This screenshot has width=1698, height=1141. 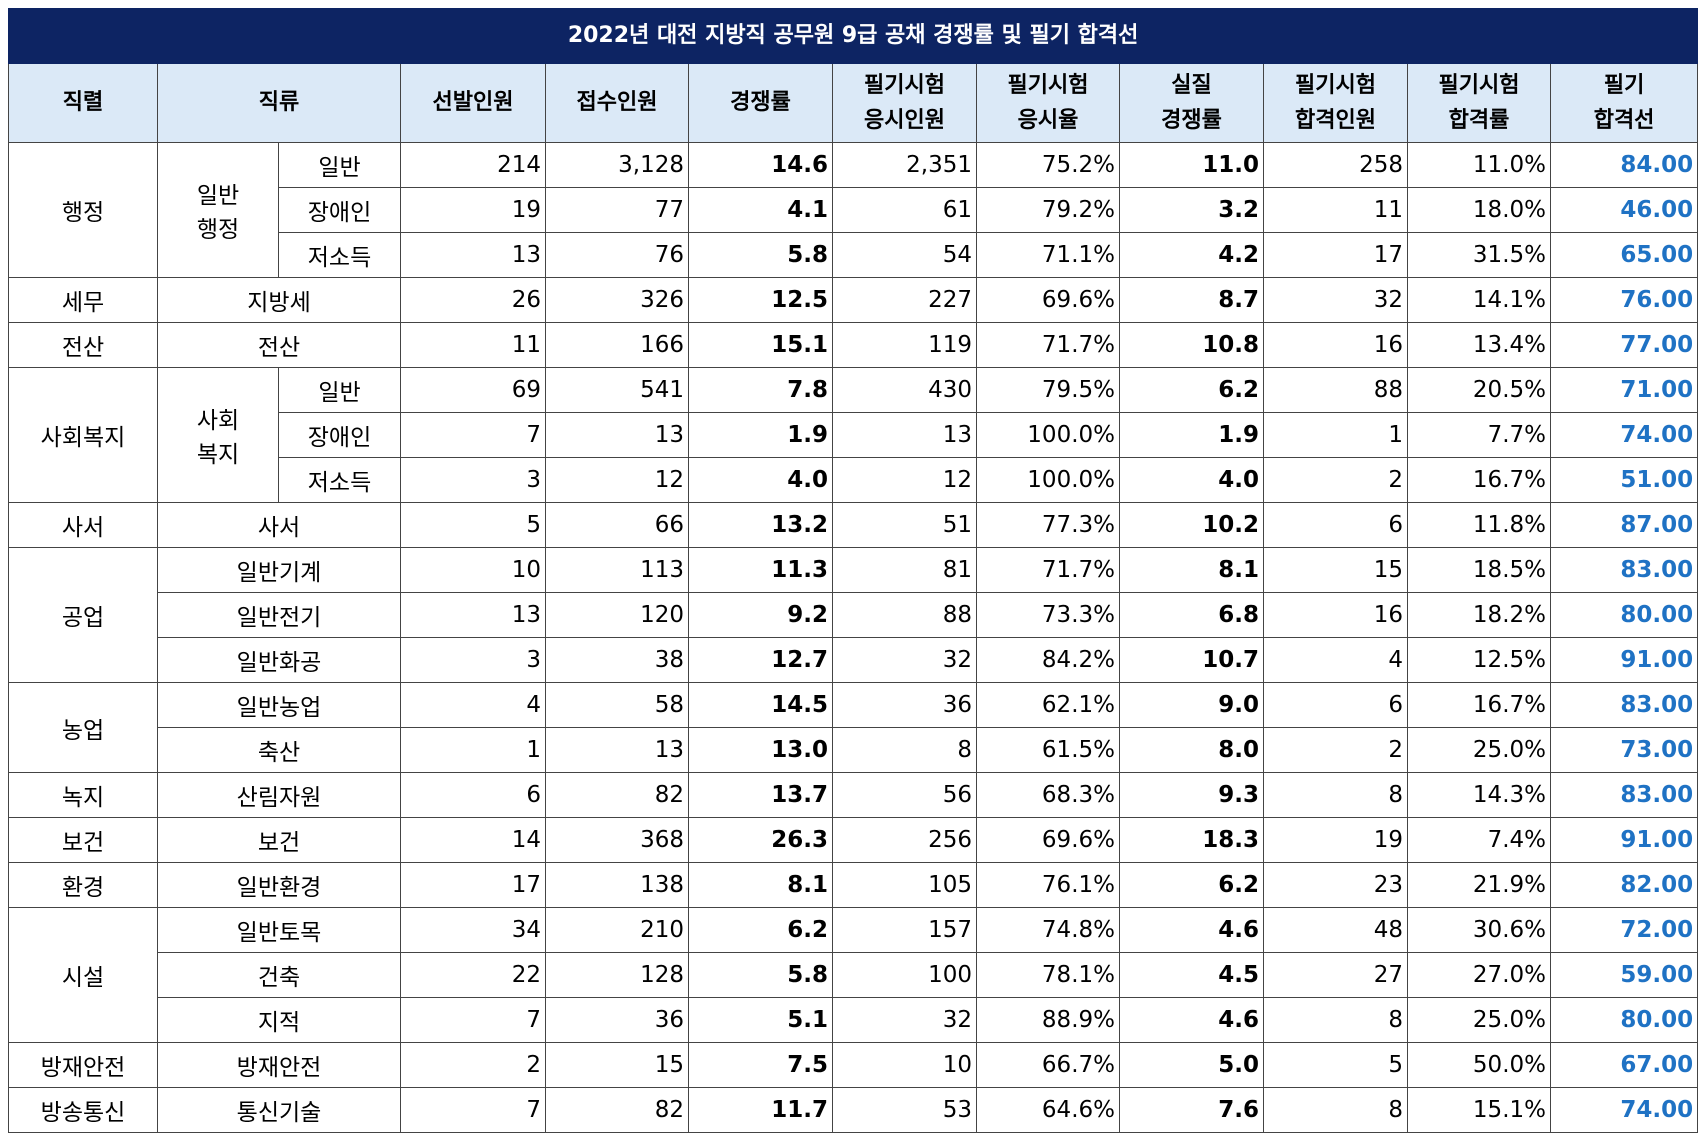 I want to click on pass-rate-cell: 18.2%, so click(x=1479, y=615).